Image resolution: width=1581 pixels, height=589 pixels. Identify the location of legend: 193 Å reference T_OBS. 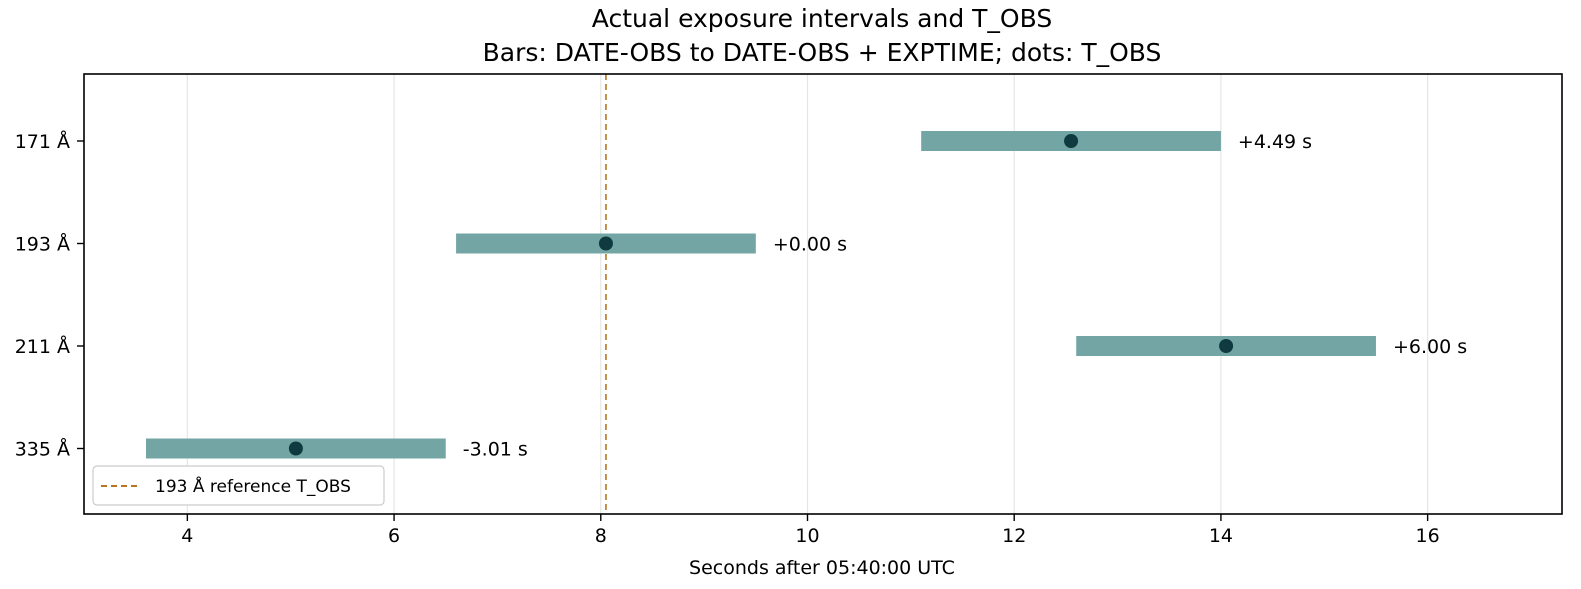
(238, 485).